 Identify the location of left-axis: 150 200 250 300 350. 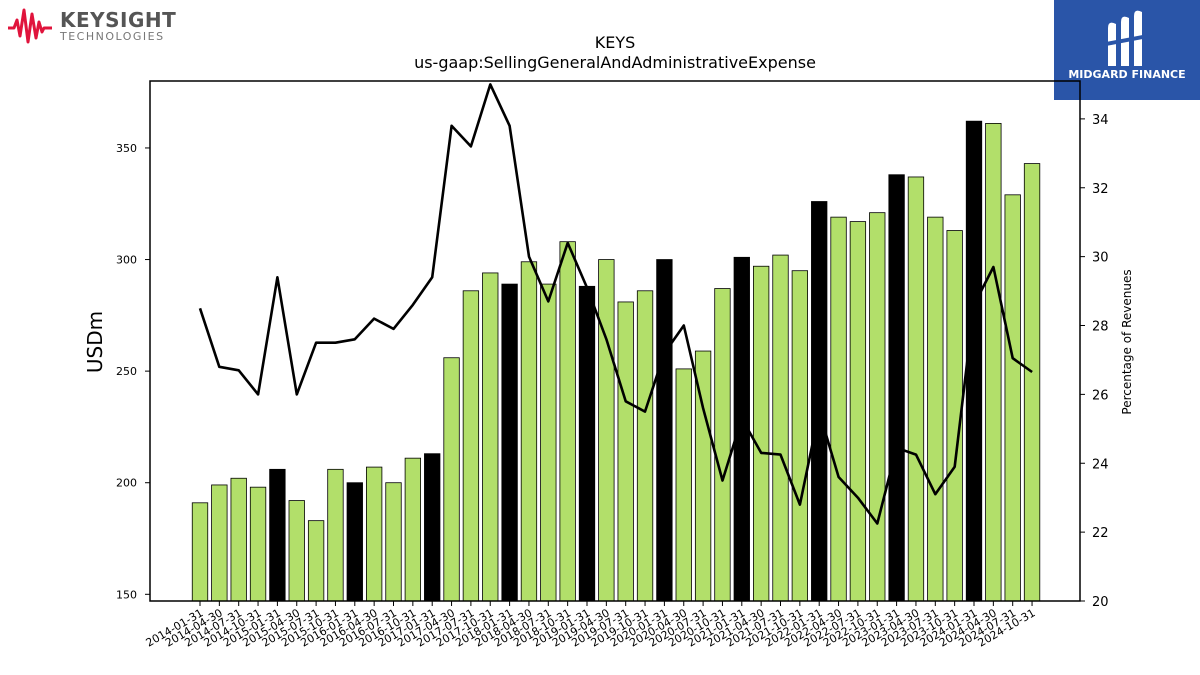
(133, 371).